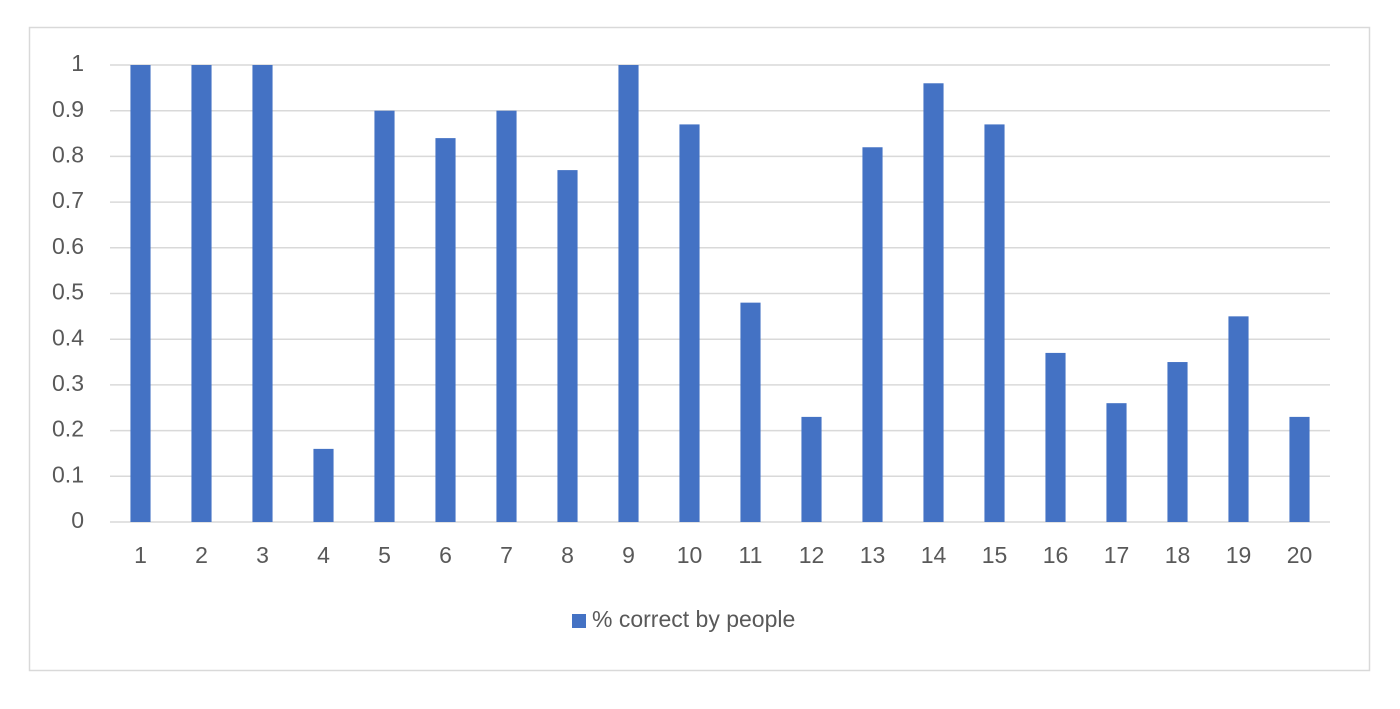 The image size is (1400, 709). I want to click on x-tick-label: 18, so click(1178, 555).